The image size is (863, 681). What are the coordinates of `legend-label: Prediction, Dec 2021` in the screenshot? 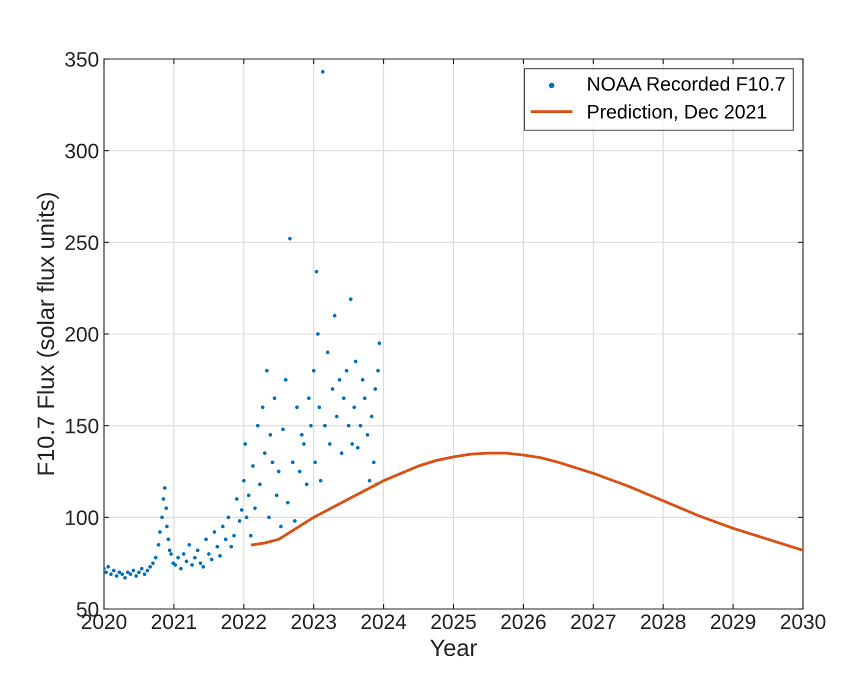 It's located at (677, 112).